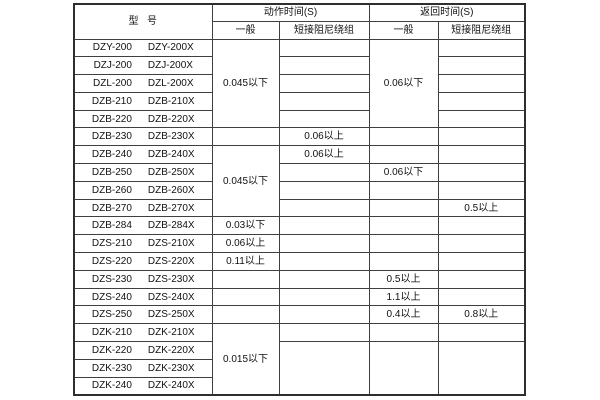 The width and height of the screenshot is (600, 400). What do you see at coordinates (143, 137) in the screenshot?
I see `model-cell: DZB-230 DZB-230X` at bounding box center [143, 137].